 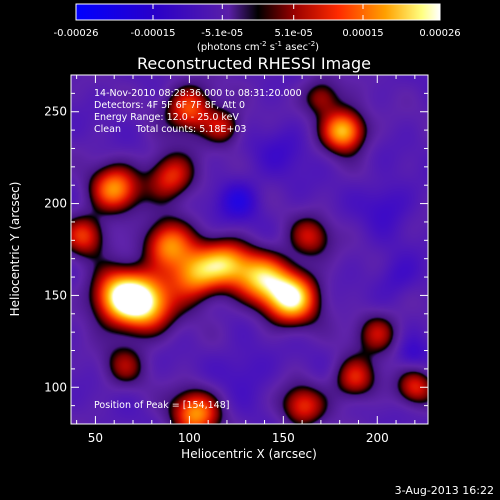 I want to click on x-tick-label: 100, so click(x=189, y=438).